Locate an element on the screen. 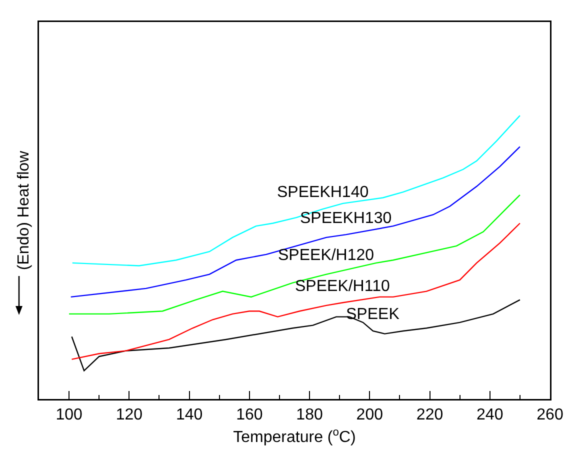 This screenshot has height=454, width=569. series-label: SPEEK is located at coordinates (373, 314).